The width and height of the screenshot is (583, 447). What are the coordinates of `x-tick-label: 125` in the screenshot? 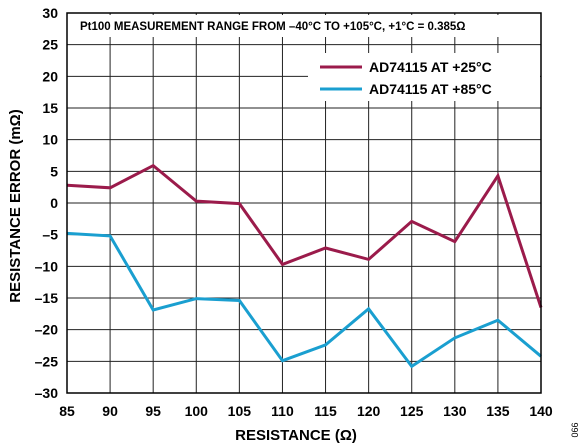 It's located at (412, 411).